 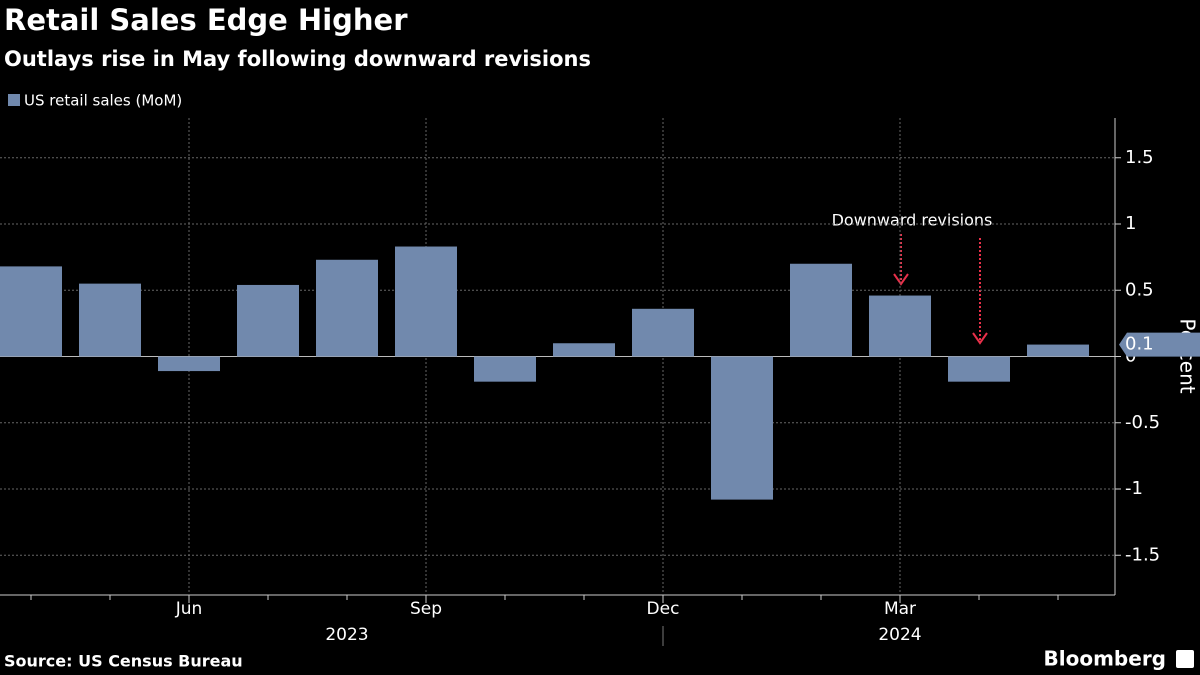 What do you see at coordinates (426, 609) in the screenshot?
I see `x-tick-label: Sep` at bounding box center [426, 609].